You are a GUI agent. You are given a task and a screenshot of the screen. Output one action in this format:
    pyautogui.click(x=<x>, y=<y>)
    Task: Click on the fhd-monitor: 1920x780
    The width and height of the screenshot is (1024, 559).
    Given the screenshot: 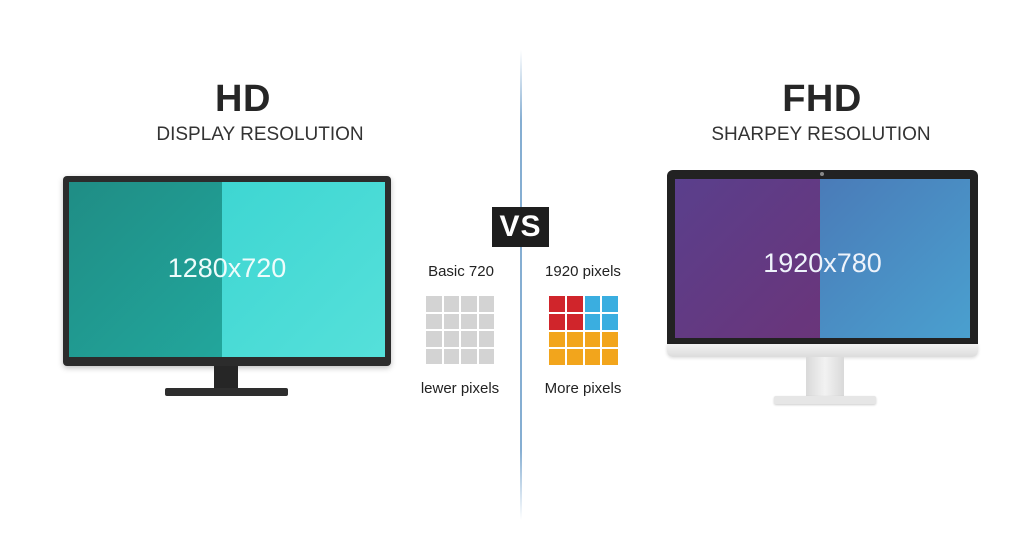 What is the action you would take?
    pyautogui.click(x=822, y=257)
    